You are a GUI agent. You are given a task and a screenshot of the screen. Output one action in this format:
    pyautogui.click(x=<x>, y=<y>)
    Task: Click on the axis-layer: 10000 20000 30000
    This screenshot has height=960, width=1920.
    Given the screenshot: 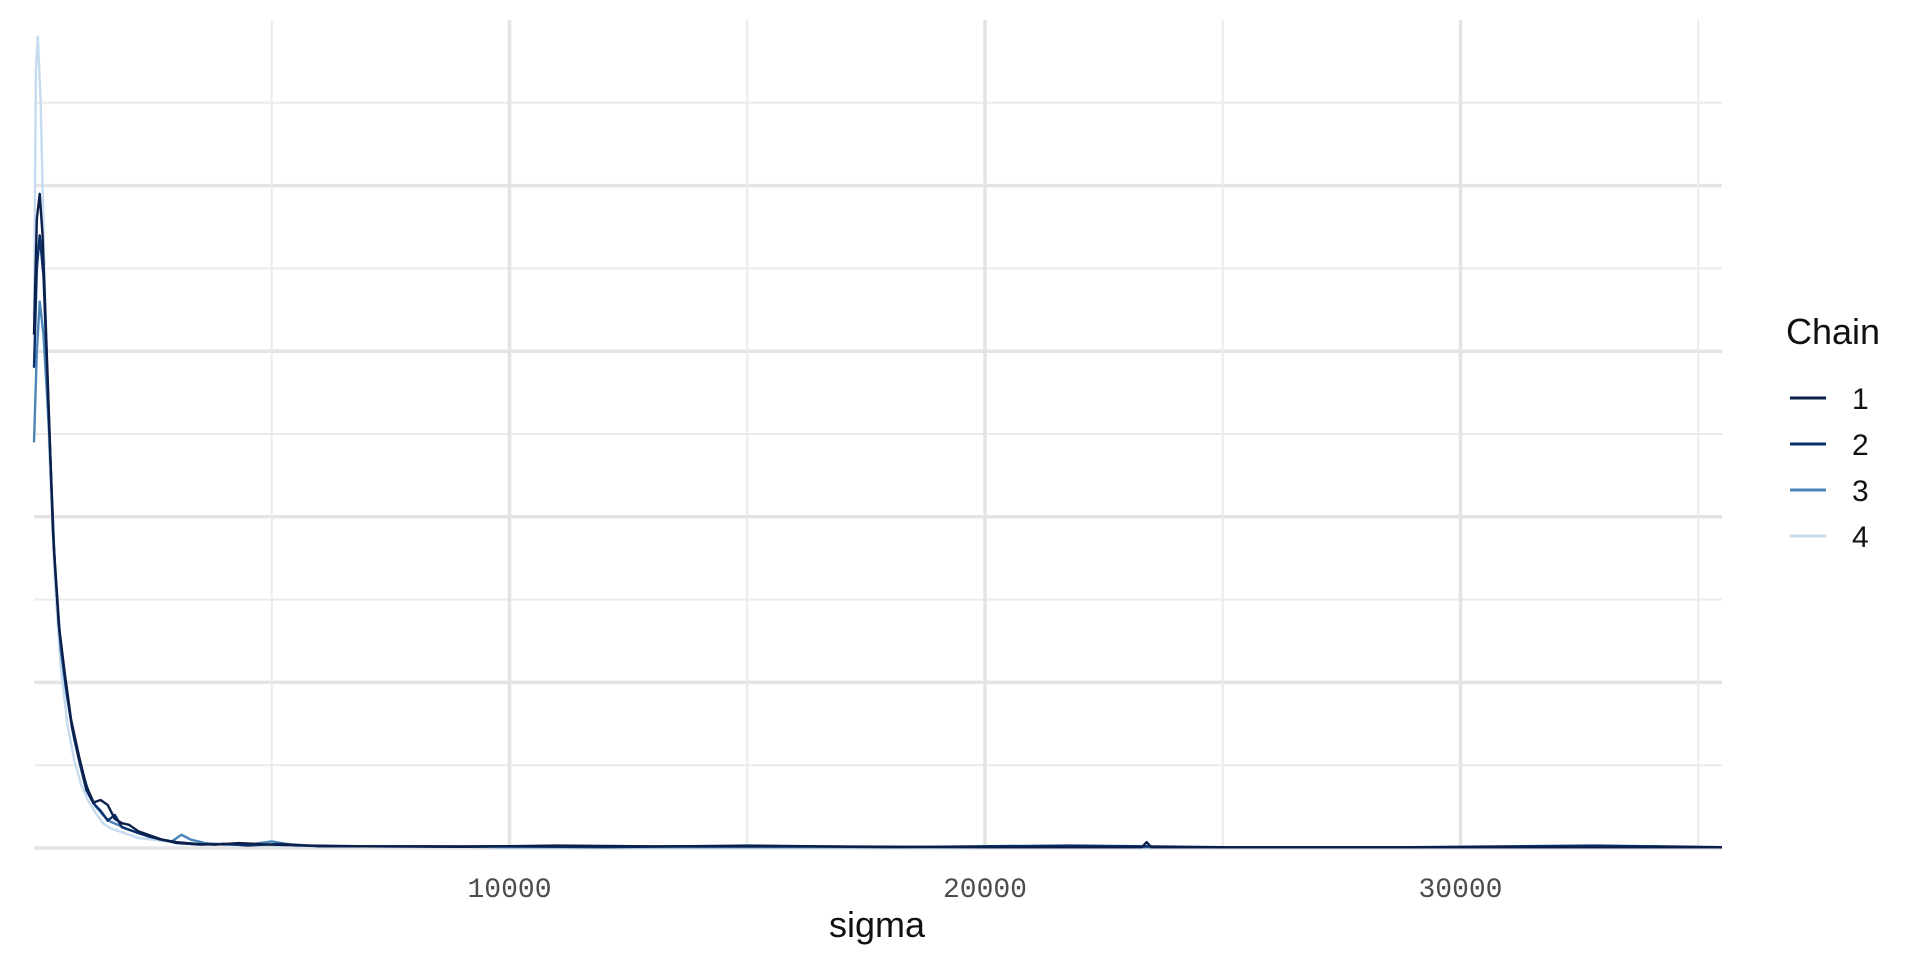 What is the action you would take?
    pyautogui.click(x=984, y=890)
    